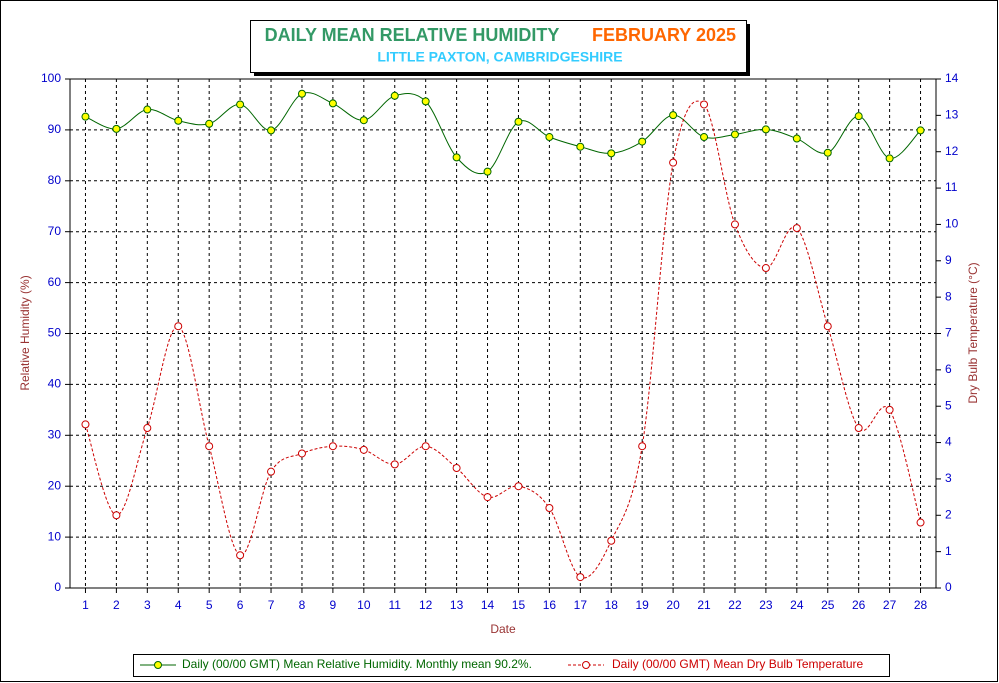 The width and height of the screenshot is (999, 683). What do you see at coordinates (828, 605) in the screenshot?
I see `x-tick-label: 25` at bounding box center [828, 605].